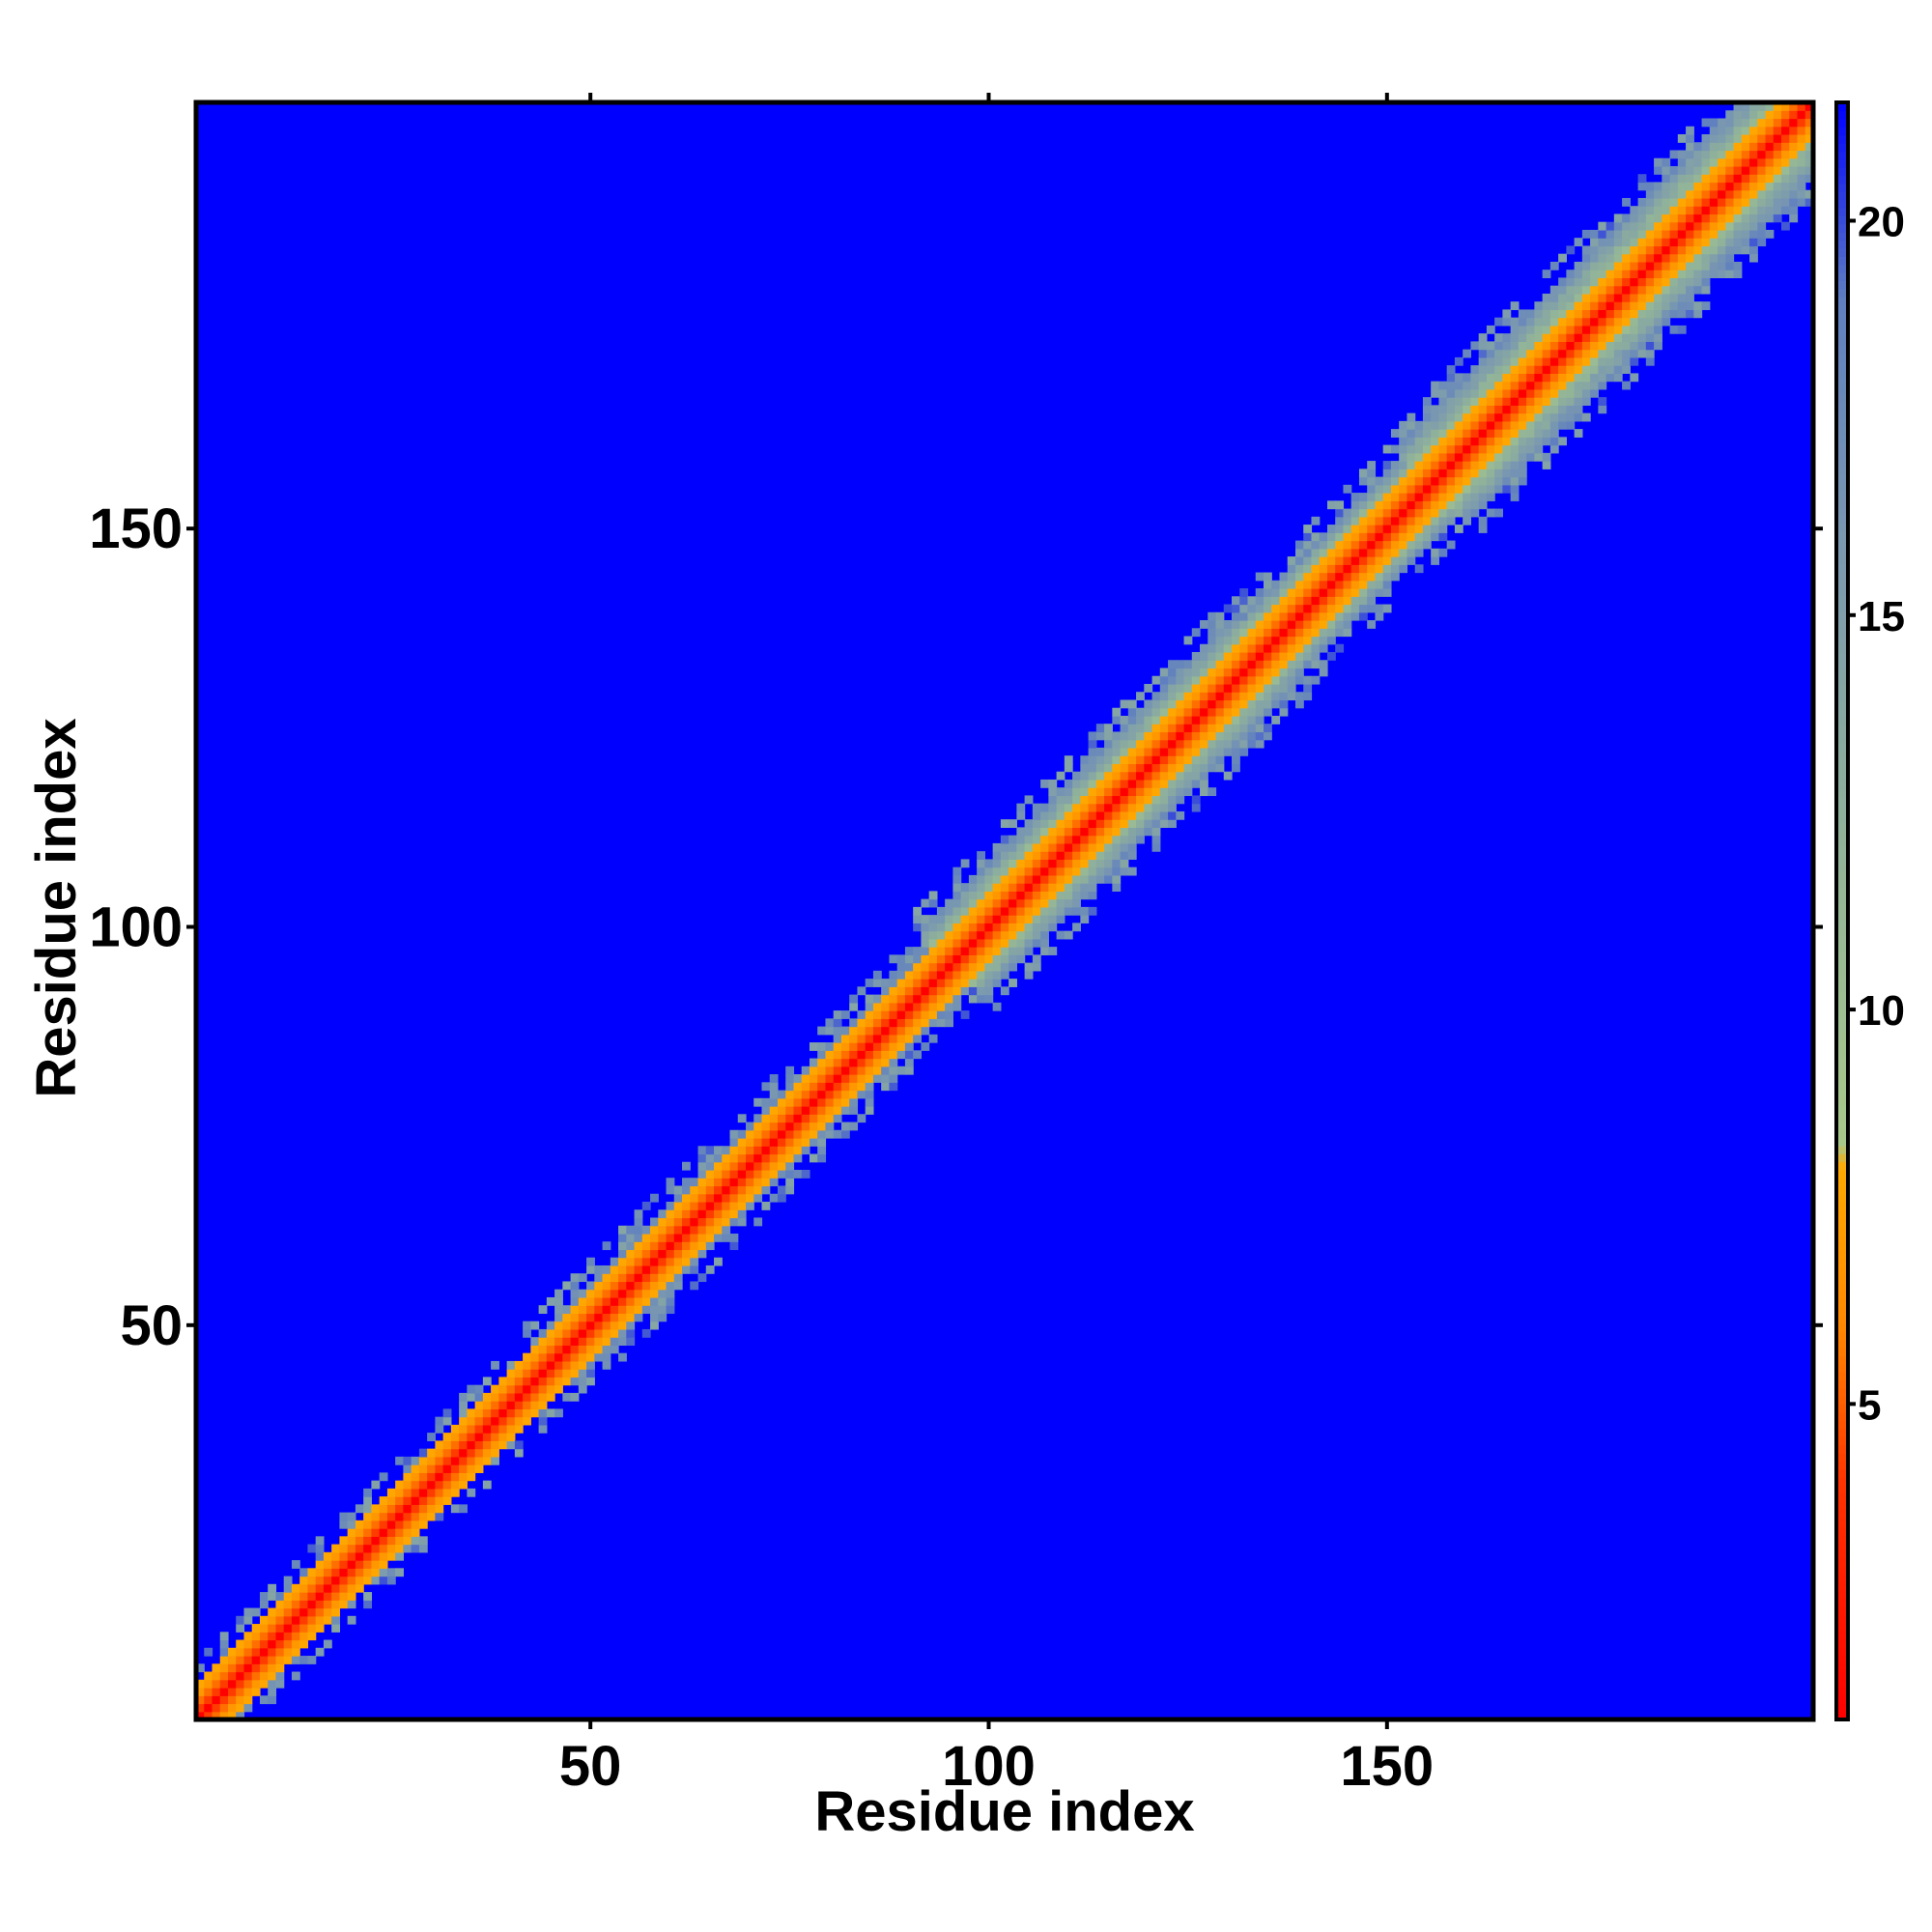  Describe the element at coordinates (1842, 697) in the screenshot. I see `colorbar-segment` at that location.